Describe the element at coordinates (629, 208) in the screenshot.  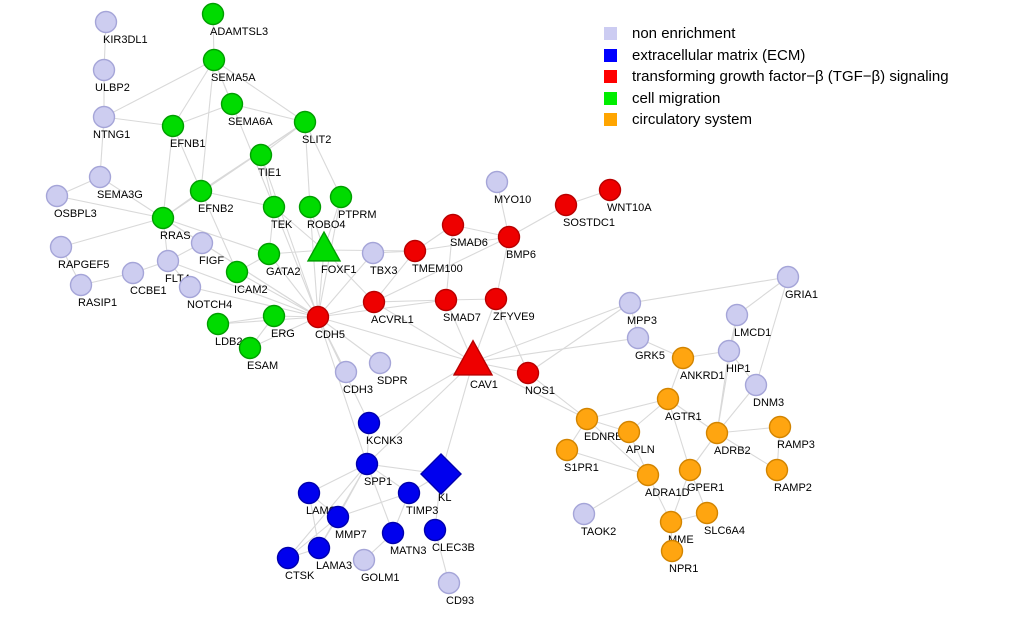
I see `node-label: WNT10A` at that location.